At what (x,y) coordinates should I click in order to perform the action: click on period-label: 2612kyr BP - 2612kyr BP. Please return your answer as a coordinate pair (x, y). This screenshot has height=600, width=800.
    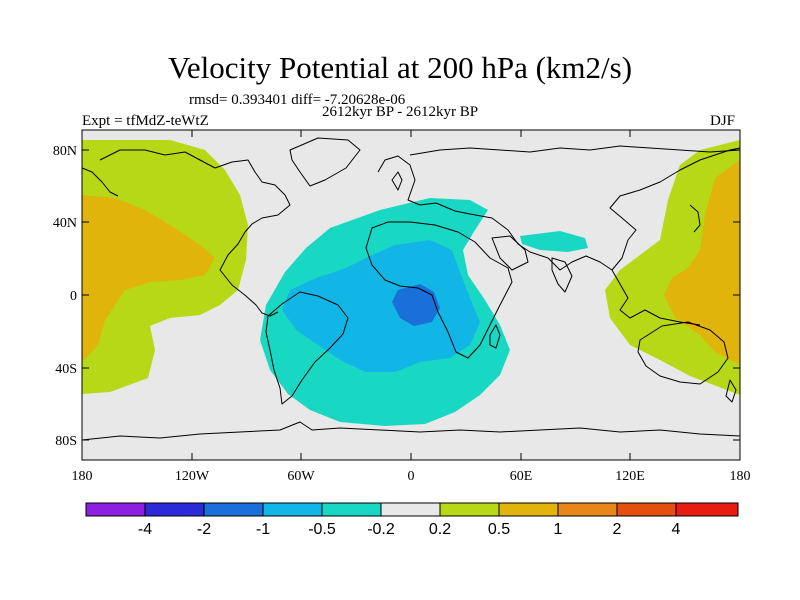
    Looking at the image, I should click on (400, 112).